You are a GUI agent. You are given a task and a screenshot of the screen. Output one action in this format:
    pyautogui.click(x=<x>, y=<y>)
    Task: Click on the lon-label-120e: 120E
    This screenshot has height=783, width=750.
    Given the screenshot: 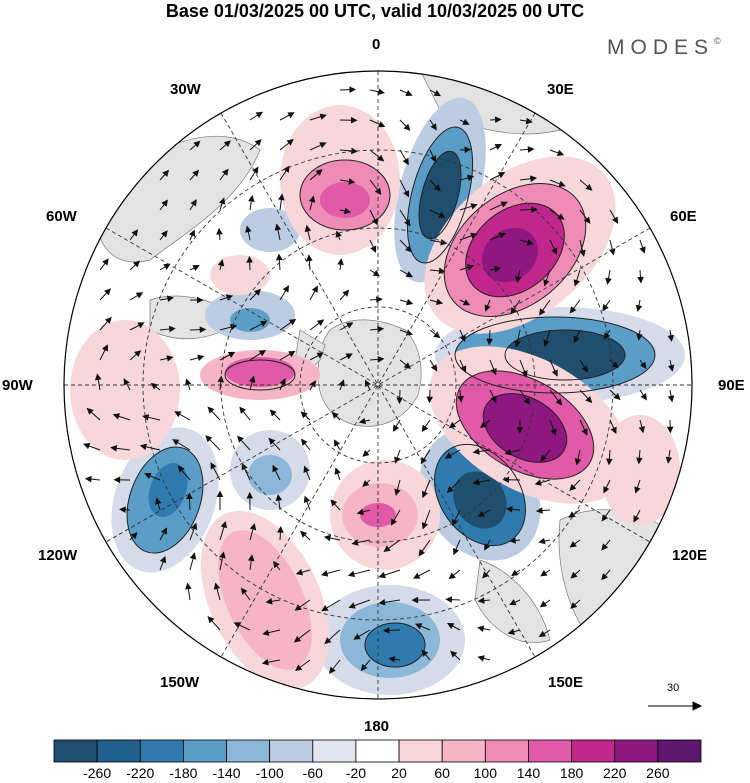 What is the action you would take?
    pyautogui.click(x=690, y=555)
    